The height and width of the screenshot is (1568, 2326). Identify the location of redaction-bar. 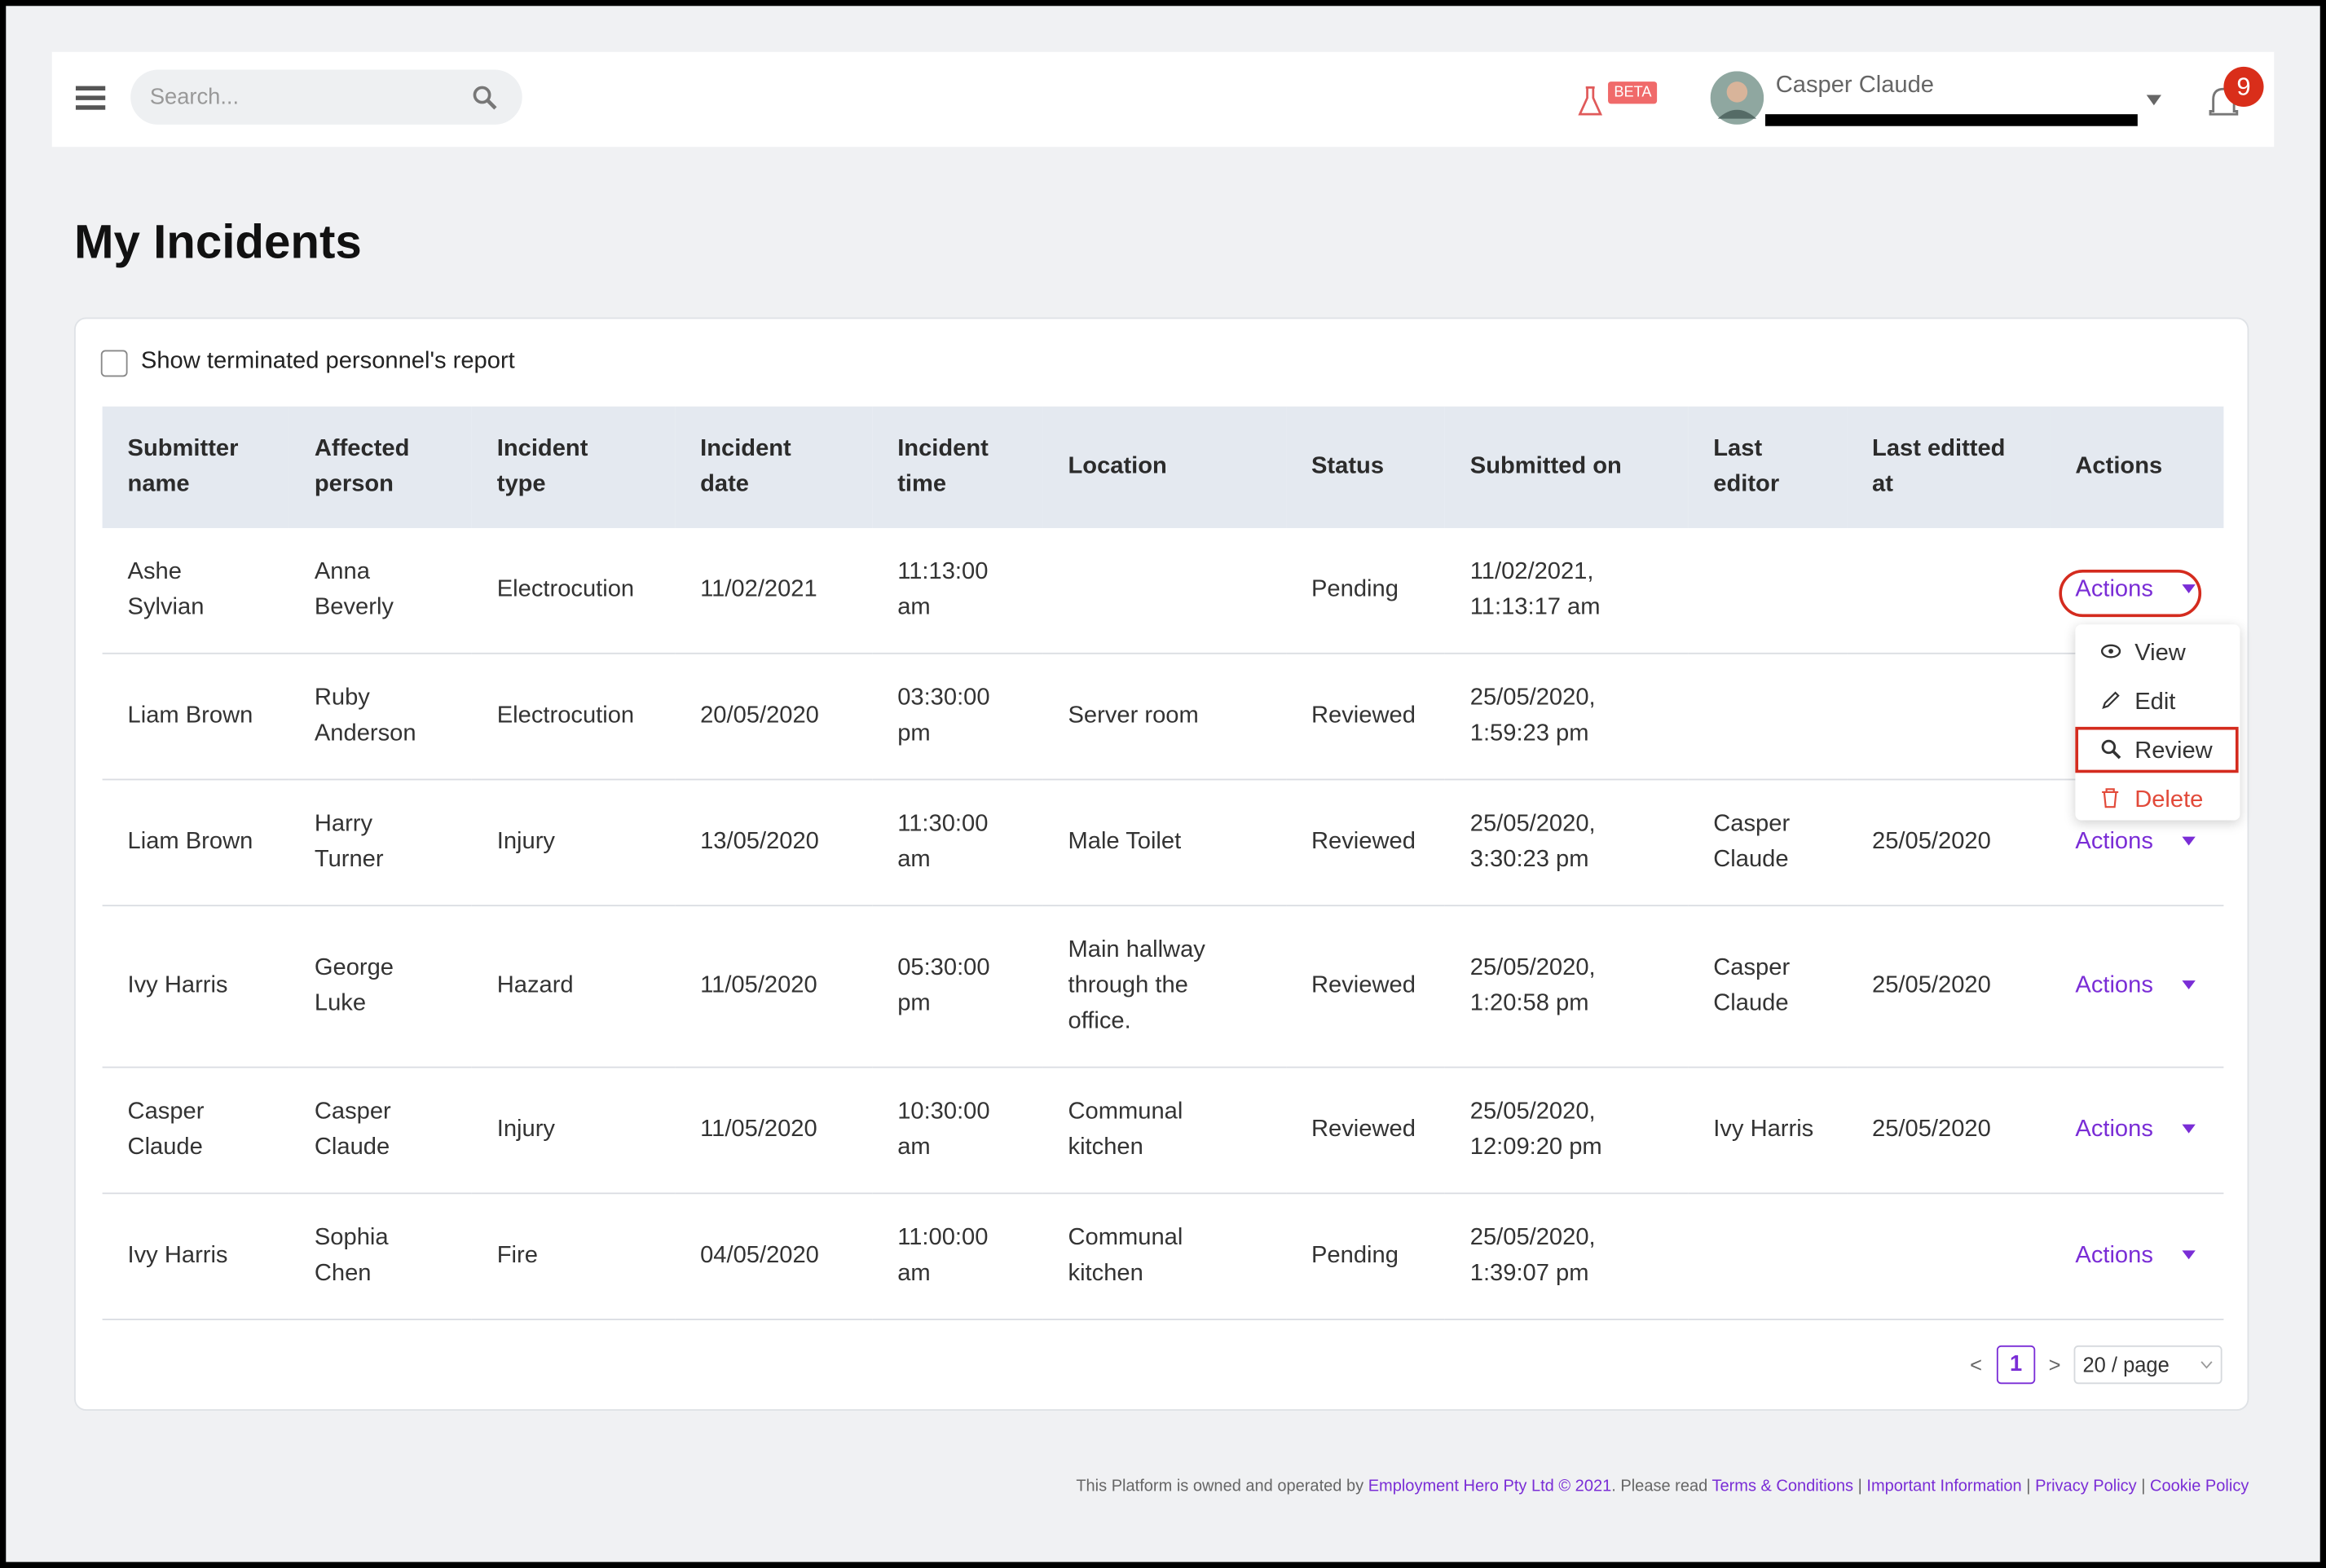
(1951, 120).